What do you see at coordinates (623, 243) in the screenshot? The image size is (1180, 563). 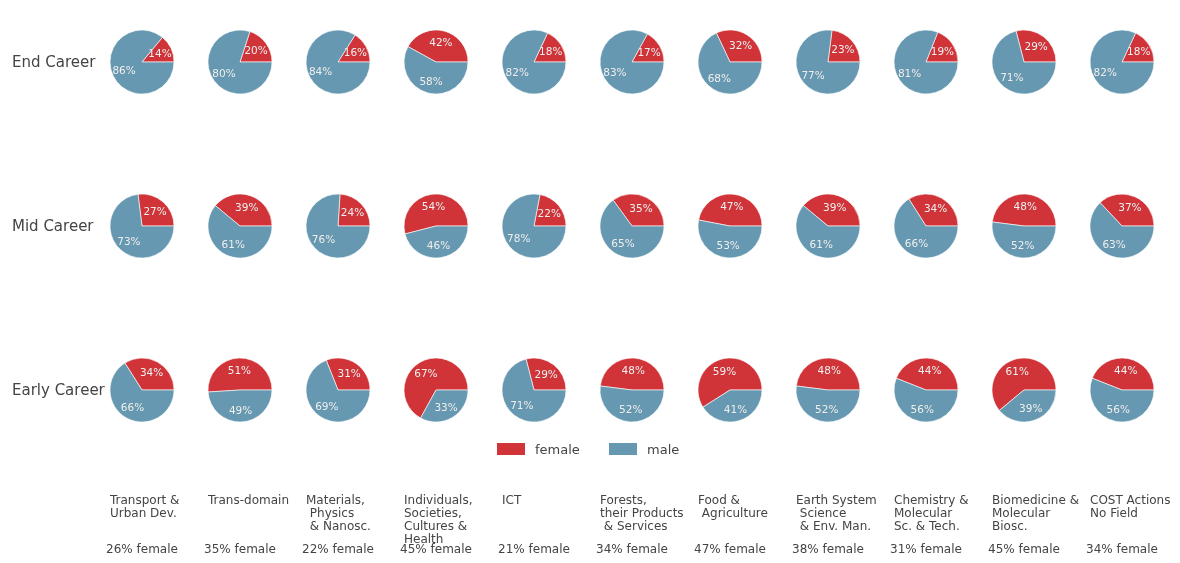 I see `data-label: 65%` at bounding box center [623, 243].